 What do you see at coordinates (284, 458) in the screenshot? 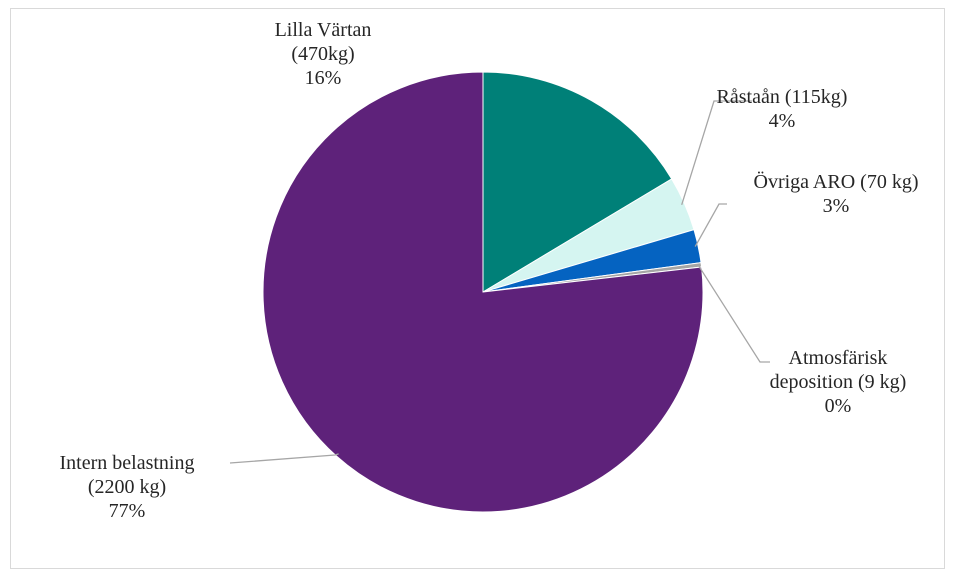
I see `leader-line-intern-belastning` at bounding box center [284, 458].